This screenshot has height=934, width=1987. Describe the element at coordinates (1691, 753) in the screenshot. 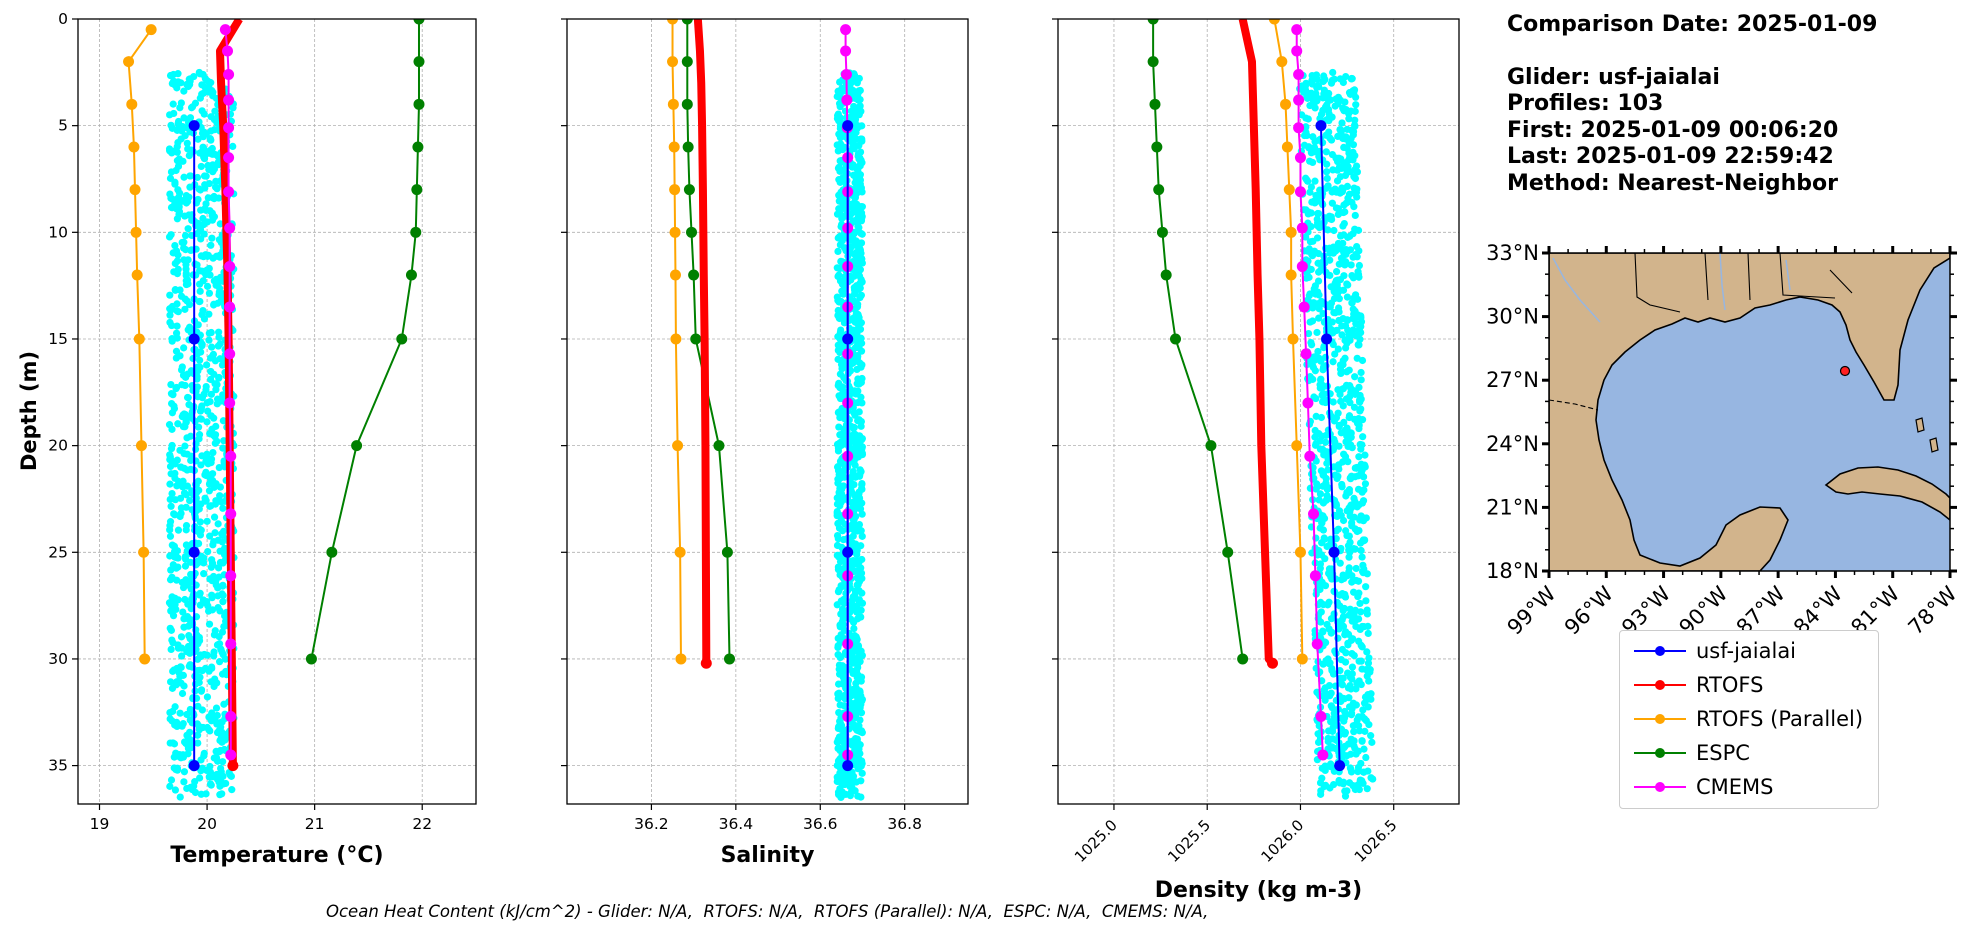

I see `legend-item-espc: ESPC` at that location.